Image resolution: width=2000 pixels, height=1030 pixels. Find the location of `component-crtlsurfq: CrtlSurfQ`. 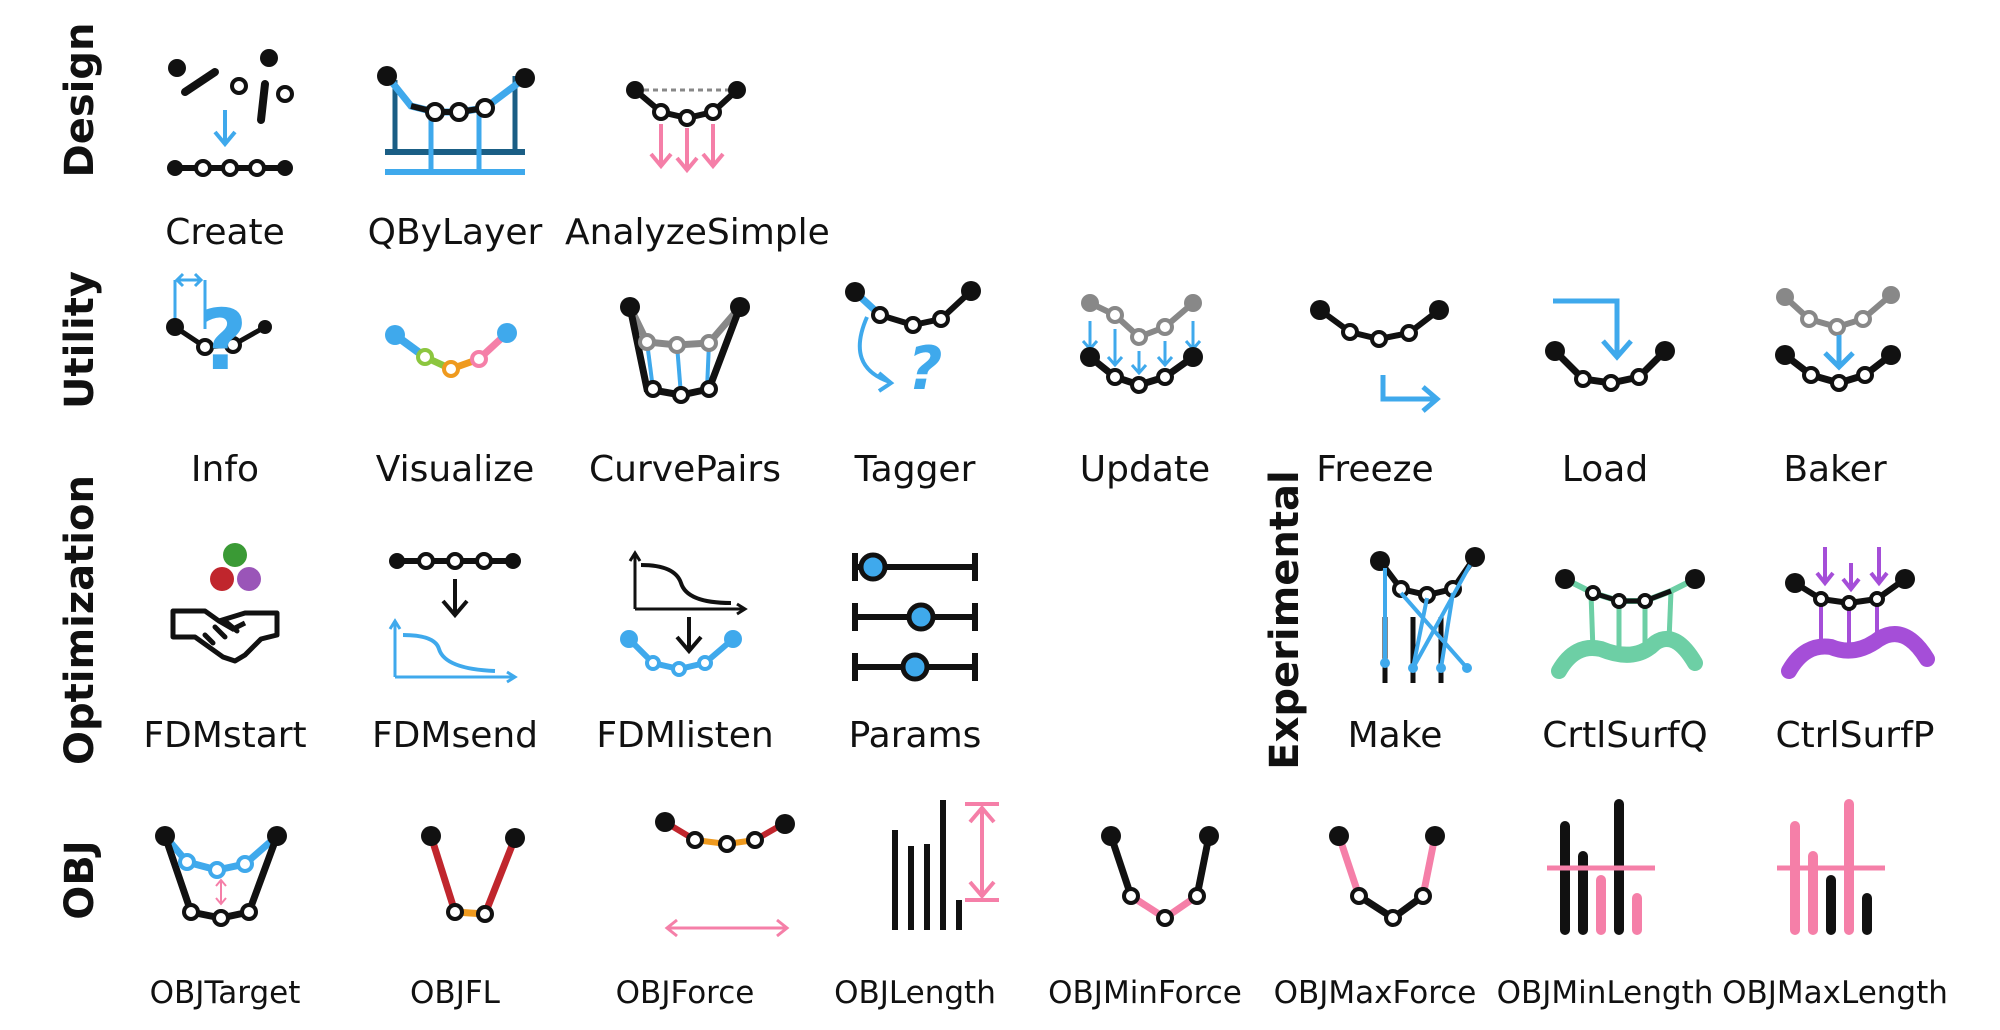

component-crtlsurfq: CrtlSurfQ is located at coordinates (1625, 658).